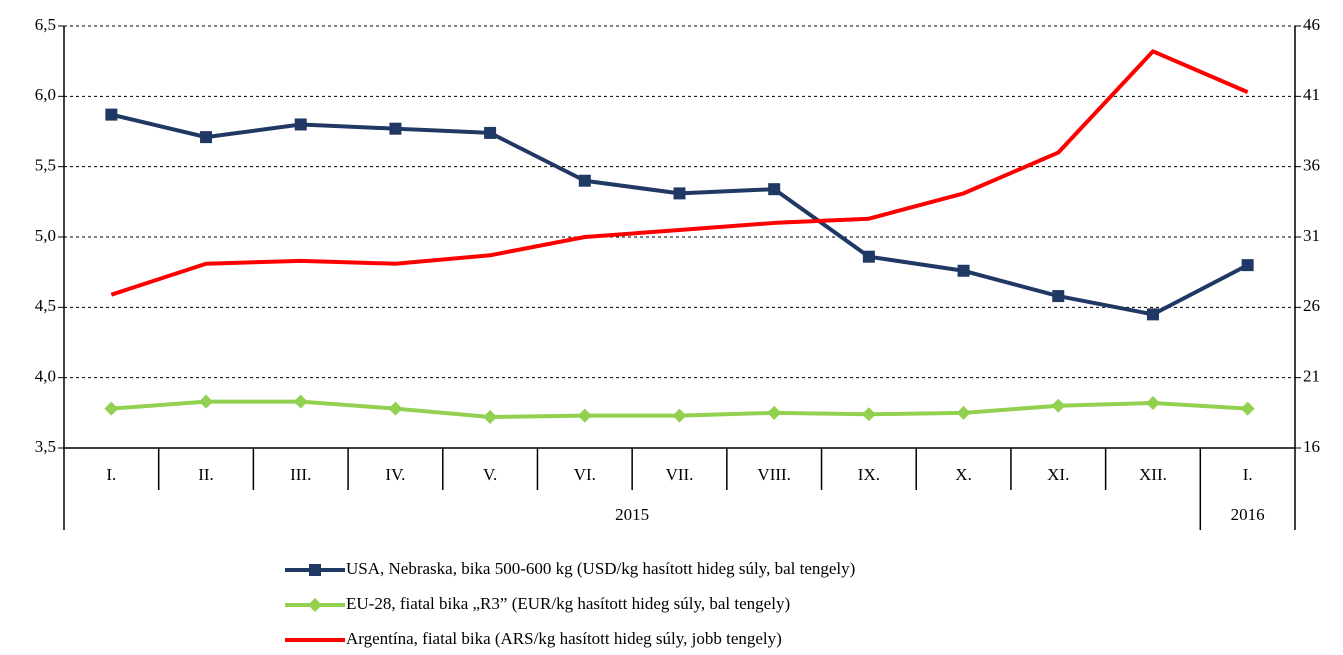  What do you see at coordinates (45, 24) in the screenshot?
I see `y-tick-label: 6,5` at bounding box center [45, 24].